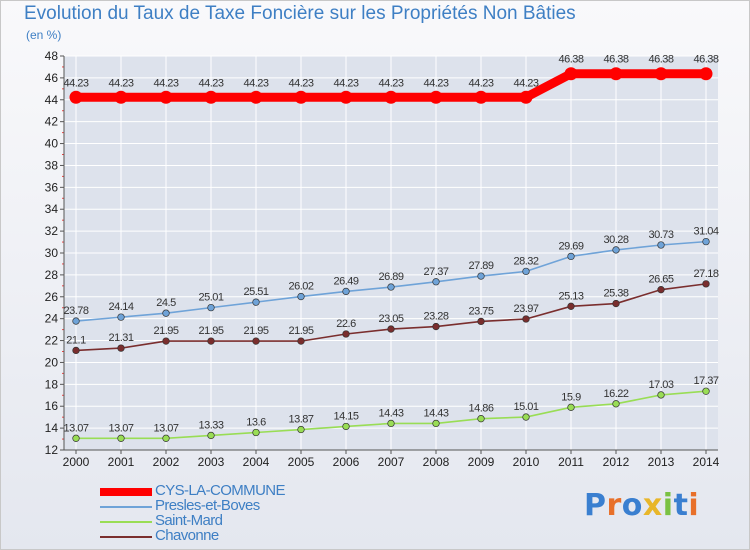 Image resolution: width=750 pixels, height=550 pixels. I want to click on y-tick-label: 32, so click(52, 231).